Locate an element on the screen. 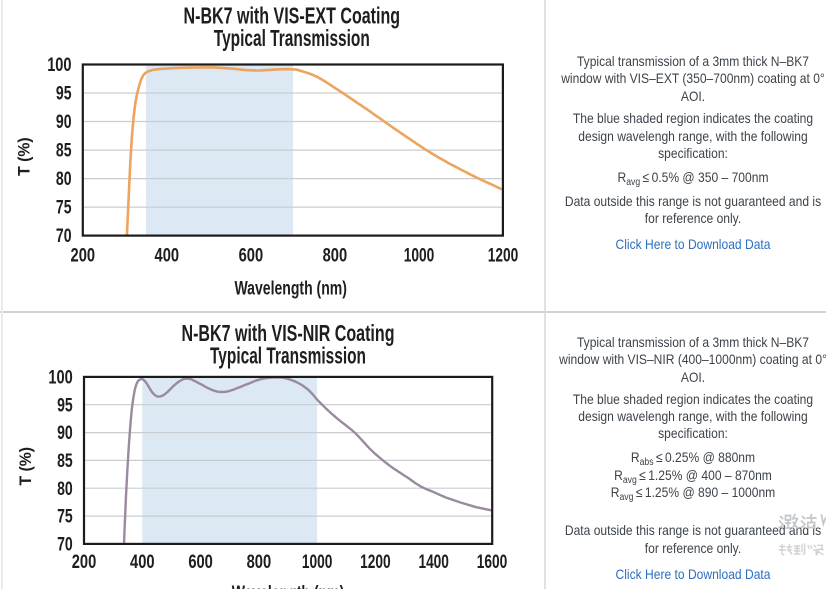  svg-text: N-BK7 with VIS-EXT Coating is located at coordinates (292, 16).